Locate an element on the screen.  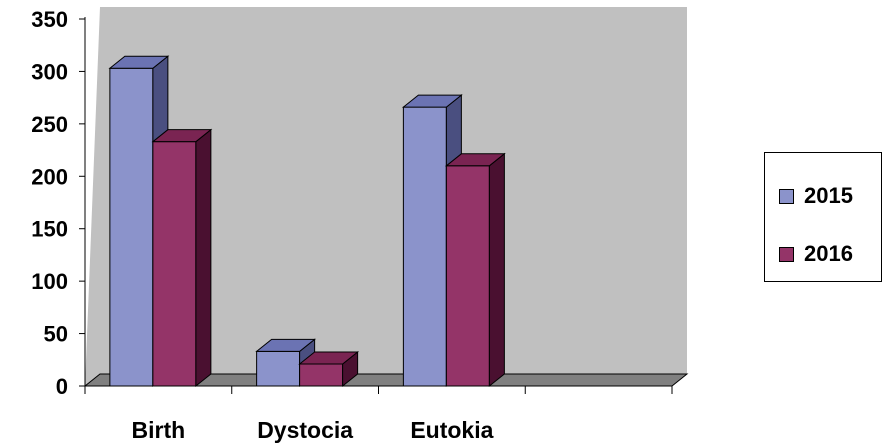
legend-item-2015: 2015 is located at coordinates (816, 196).